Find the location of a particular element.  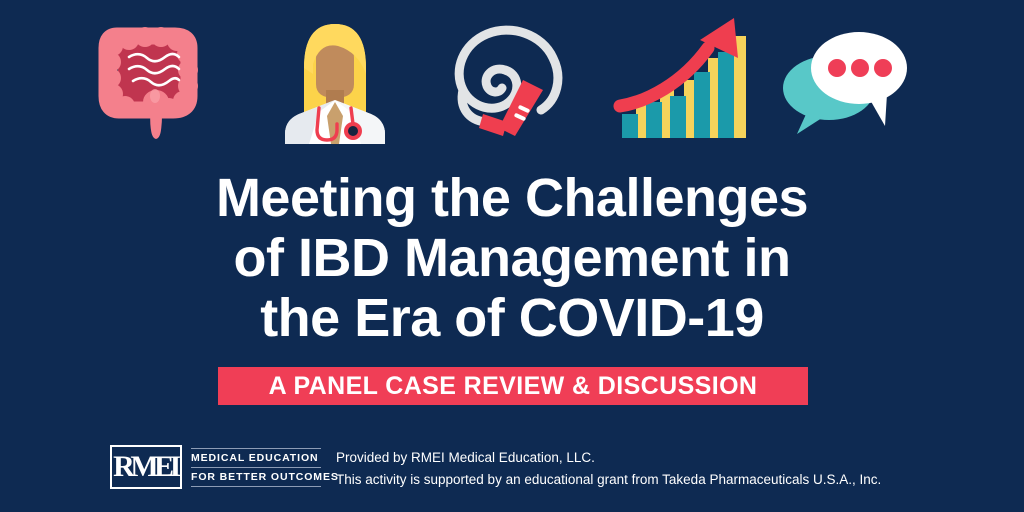

tagline-divider-top is located at coordinates (256, 448).